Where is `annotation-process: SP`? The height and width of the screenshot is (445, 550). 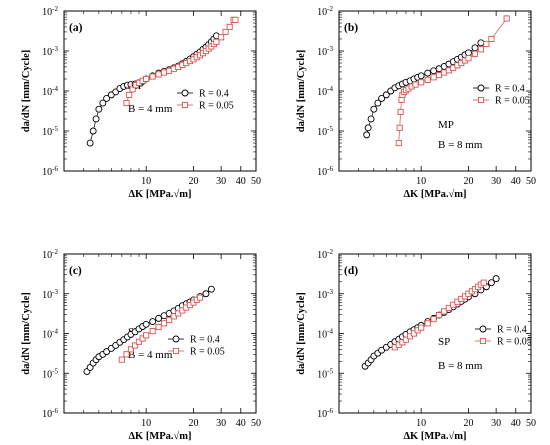
annotation-process: SP is located at coordinates (444, 342).